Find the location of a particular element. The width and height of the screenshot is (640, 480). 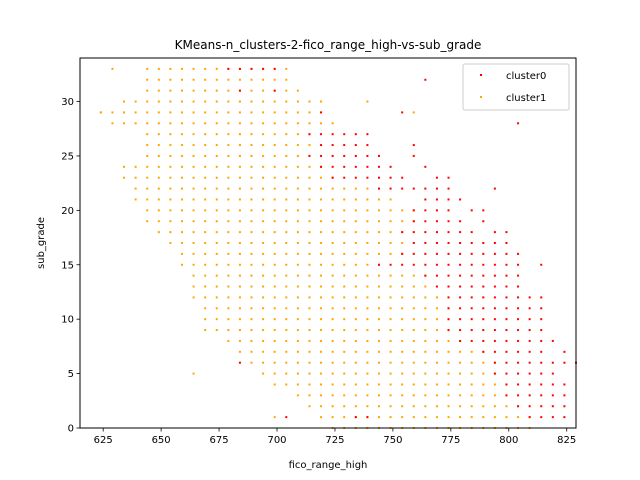

y-tick-label: 15 is located at coordinates (67, 265).